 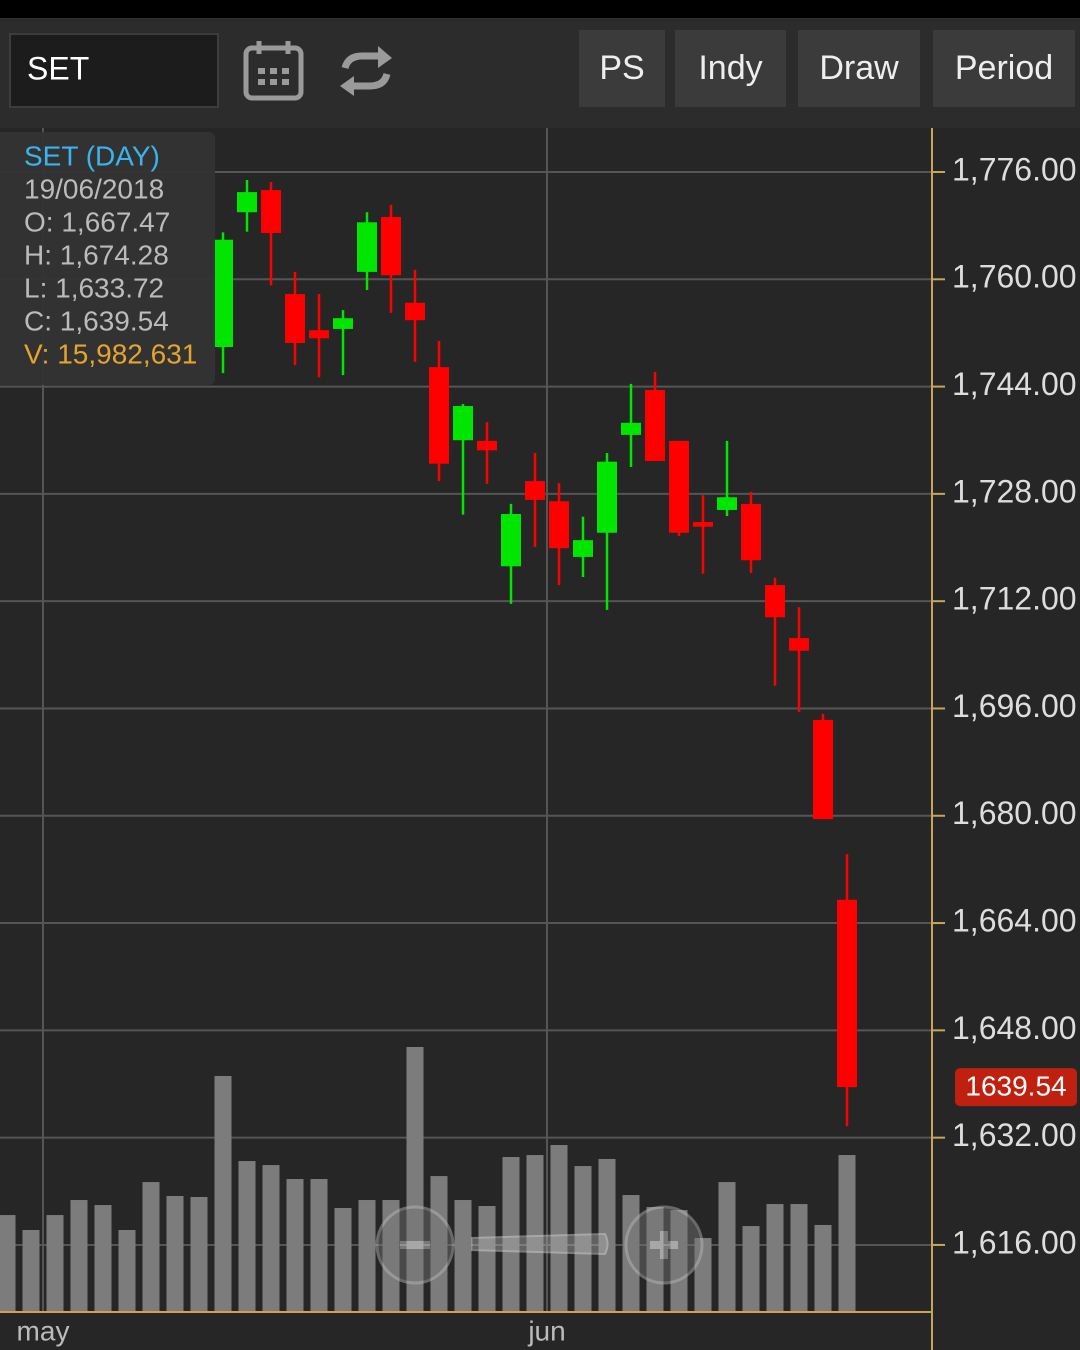 I want to click on zoom-controls, so click(x=539, y=1245).